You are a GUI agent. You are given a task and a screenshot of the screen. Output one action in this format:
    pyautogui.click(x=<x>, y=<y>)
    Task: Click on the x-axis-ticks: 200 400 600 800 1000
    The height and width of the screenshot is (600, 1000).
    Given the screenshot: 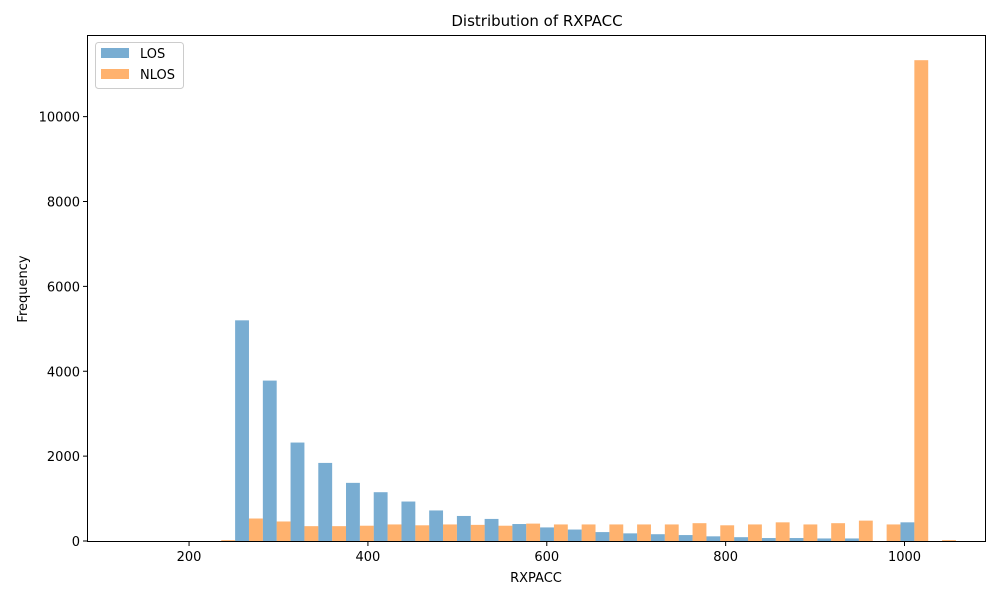 What is the action you would take?
    pyautogui.click(x=549, y=553)
    